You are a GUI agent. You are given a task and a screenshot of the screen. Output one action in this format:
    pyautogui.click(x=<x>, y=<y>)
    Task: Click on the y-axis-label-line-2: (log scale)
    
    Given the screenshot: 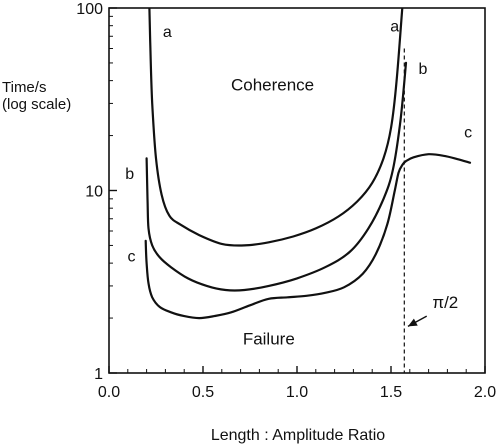 What is the action you would take?
    pyautogui.click(x=36, y=104)
    